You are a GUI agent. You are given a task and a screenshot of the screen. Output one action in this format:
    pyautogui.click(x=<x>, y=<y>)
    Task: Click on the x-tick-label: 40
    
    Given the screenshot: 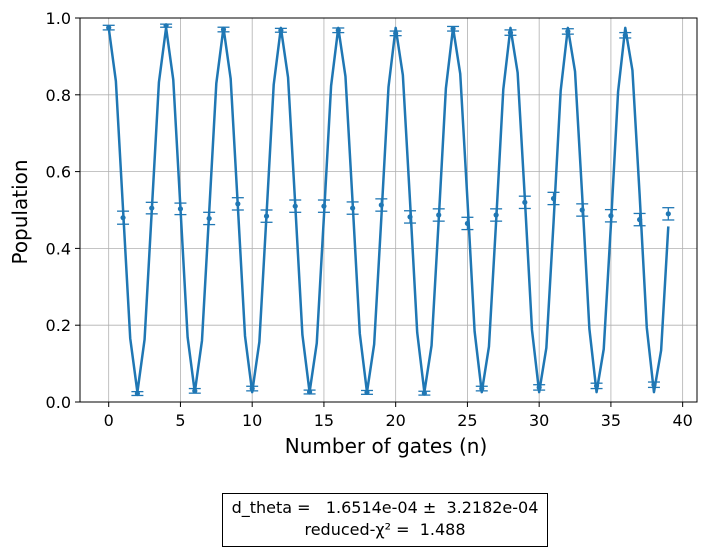 What is the action you would take?
    pyautogui.click(x=682, y=420)
    